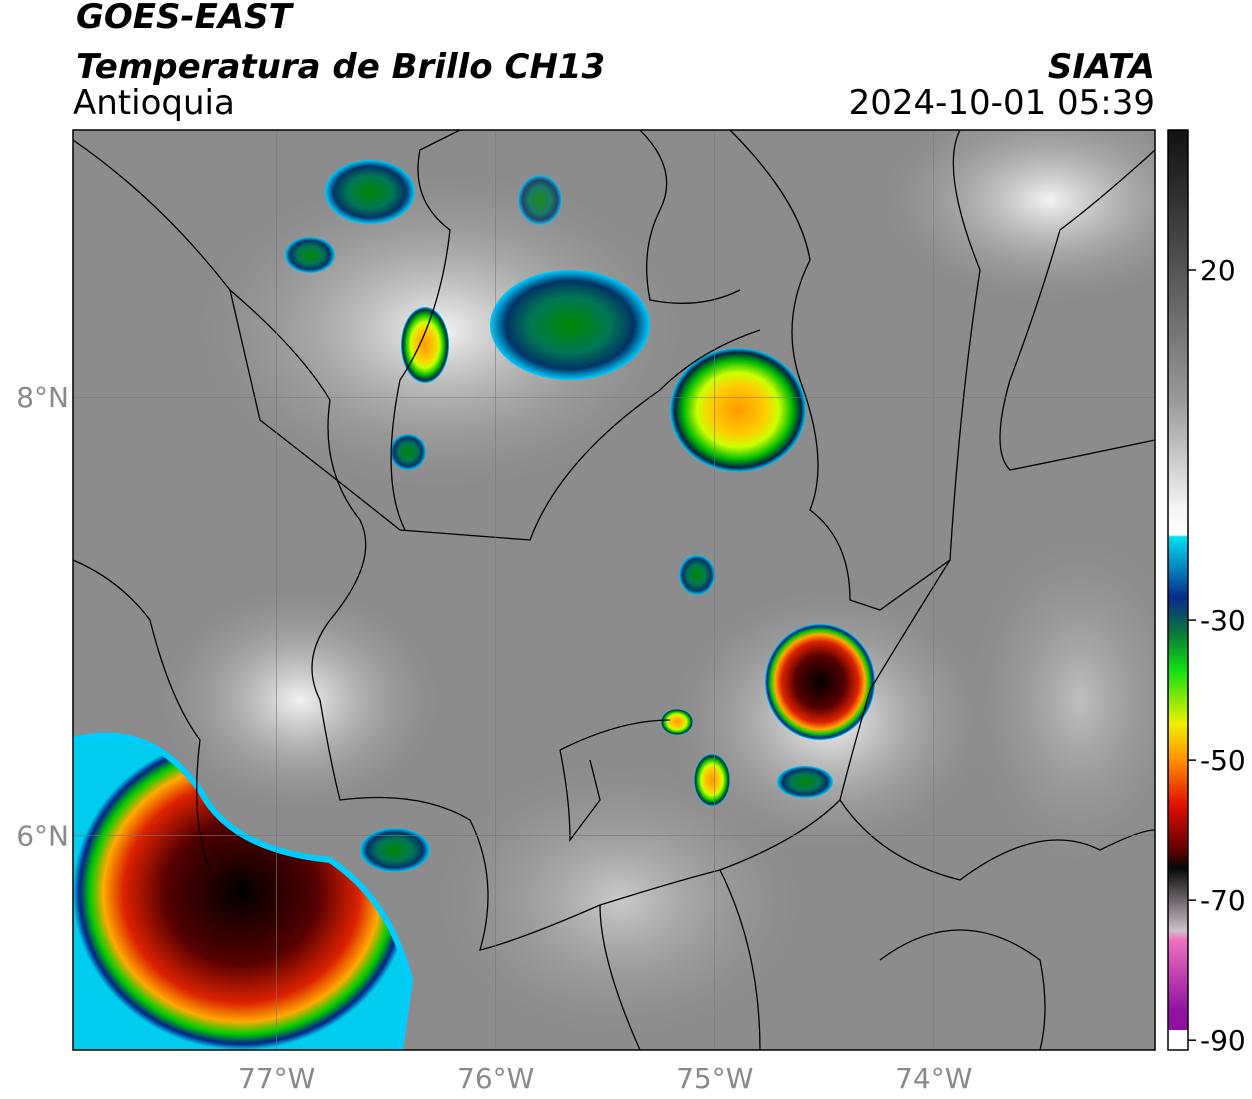 The height and width of the screenshot is (1099, 1252). Describe the element at coordinates (340, 67) in the screenshot. I see `title-line2: Temperatura de Brillo CH13` at that location.